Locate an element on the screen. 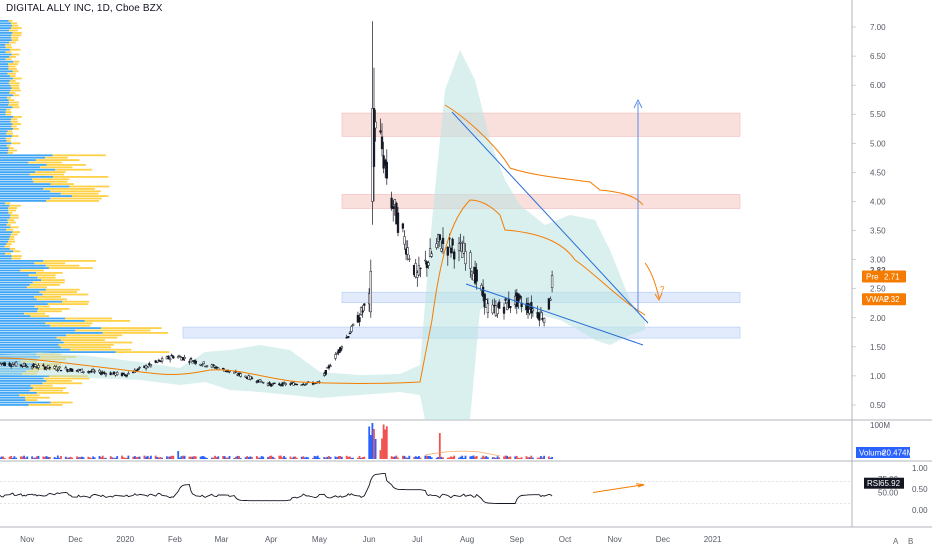 The width and height of the screenshot is (932, 550). time-axis-label: Aug is located at coordinates (467, 539).